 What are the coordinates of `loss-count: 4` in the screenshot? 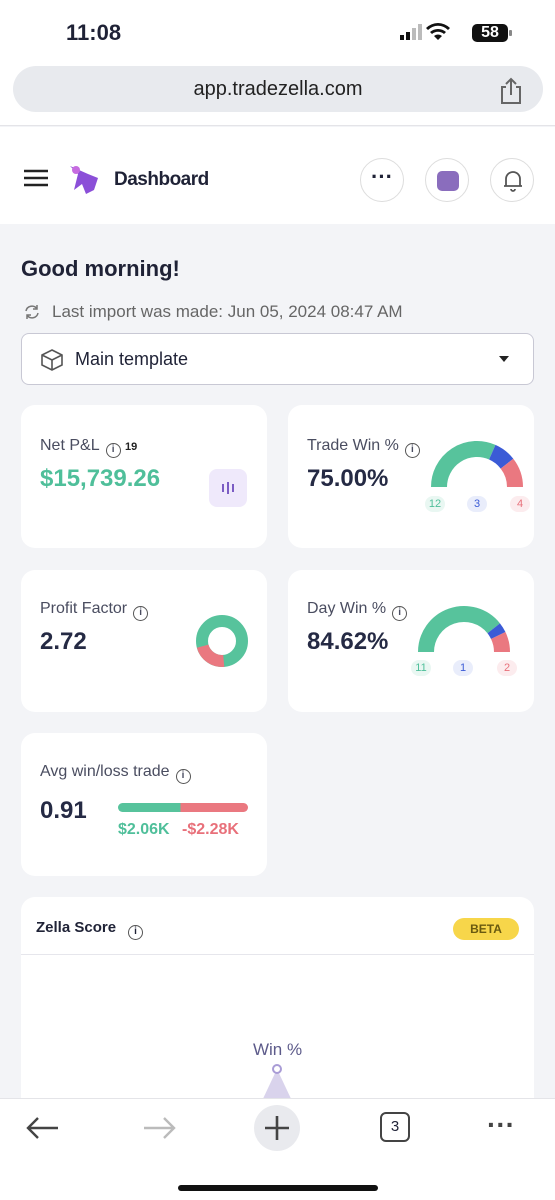 It's located at (520, 504).